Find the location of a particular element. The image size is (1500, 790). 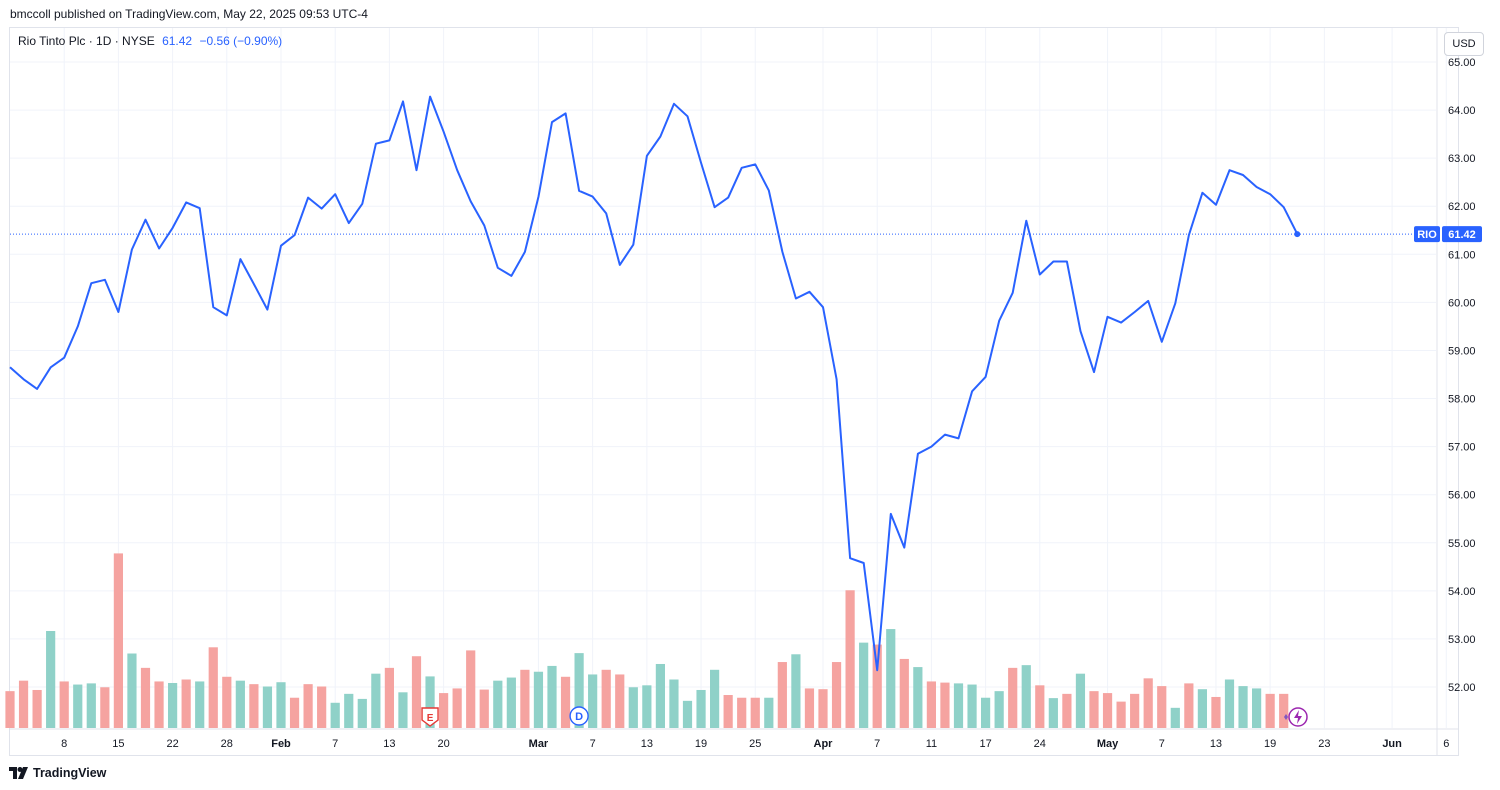

time-tick-label: 11 is located at coordinates (931, 744).